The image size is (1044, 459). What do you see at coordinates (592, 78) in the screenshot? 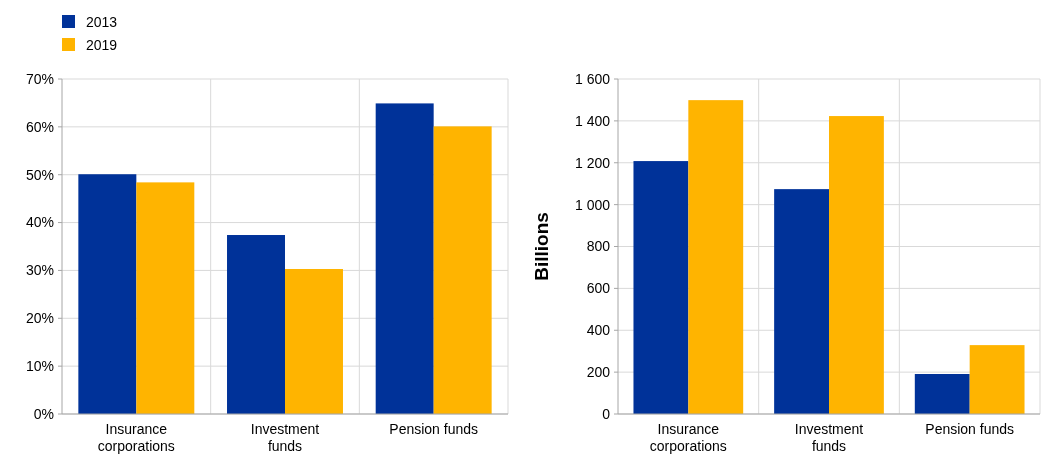
I see `y-tick-label: 1 600` at bounding box center [592, 78].